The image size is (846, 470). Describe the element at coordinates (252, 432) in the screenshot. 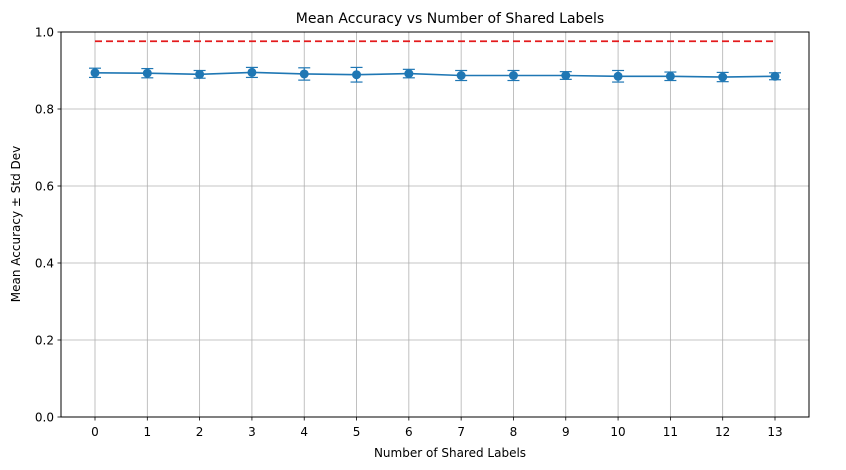

I see `x-tick-label: 3` at that location.